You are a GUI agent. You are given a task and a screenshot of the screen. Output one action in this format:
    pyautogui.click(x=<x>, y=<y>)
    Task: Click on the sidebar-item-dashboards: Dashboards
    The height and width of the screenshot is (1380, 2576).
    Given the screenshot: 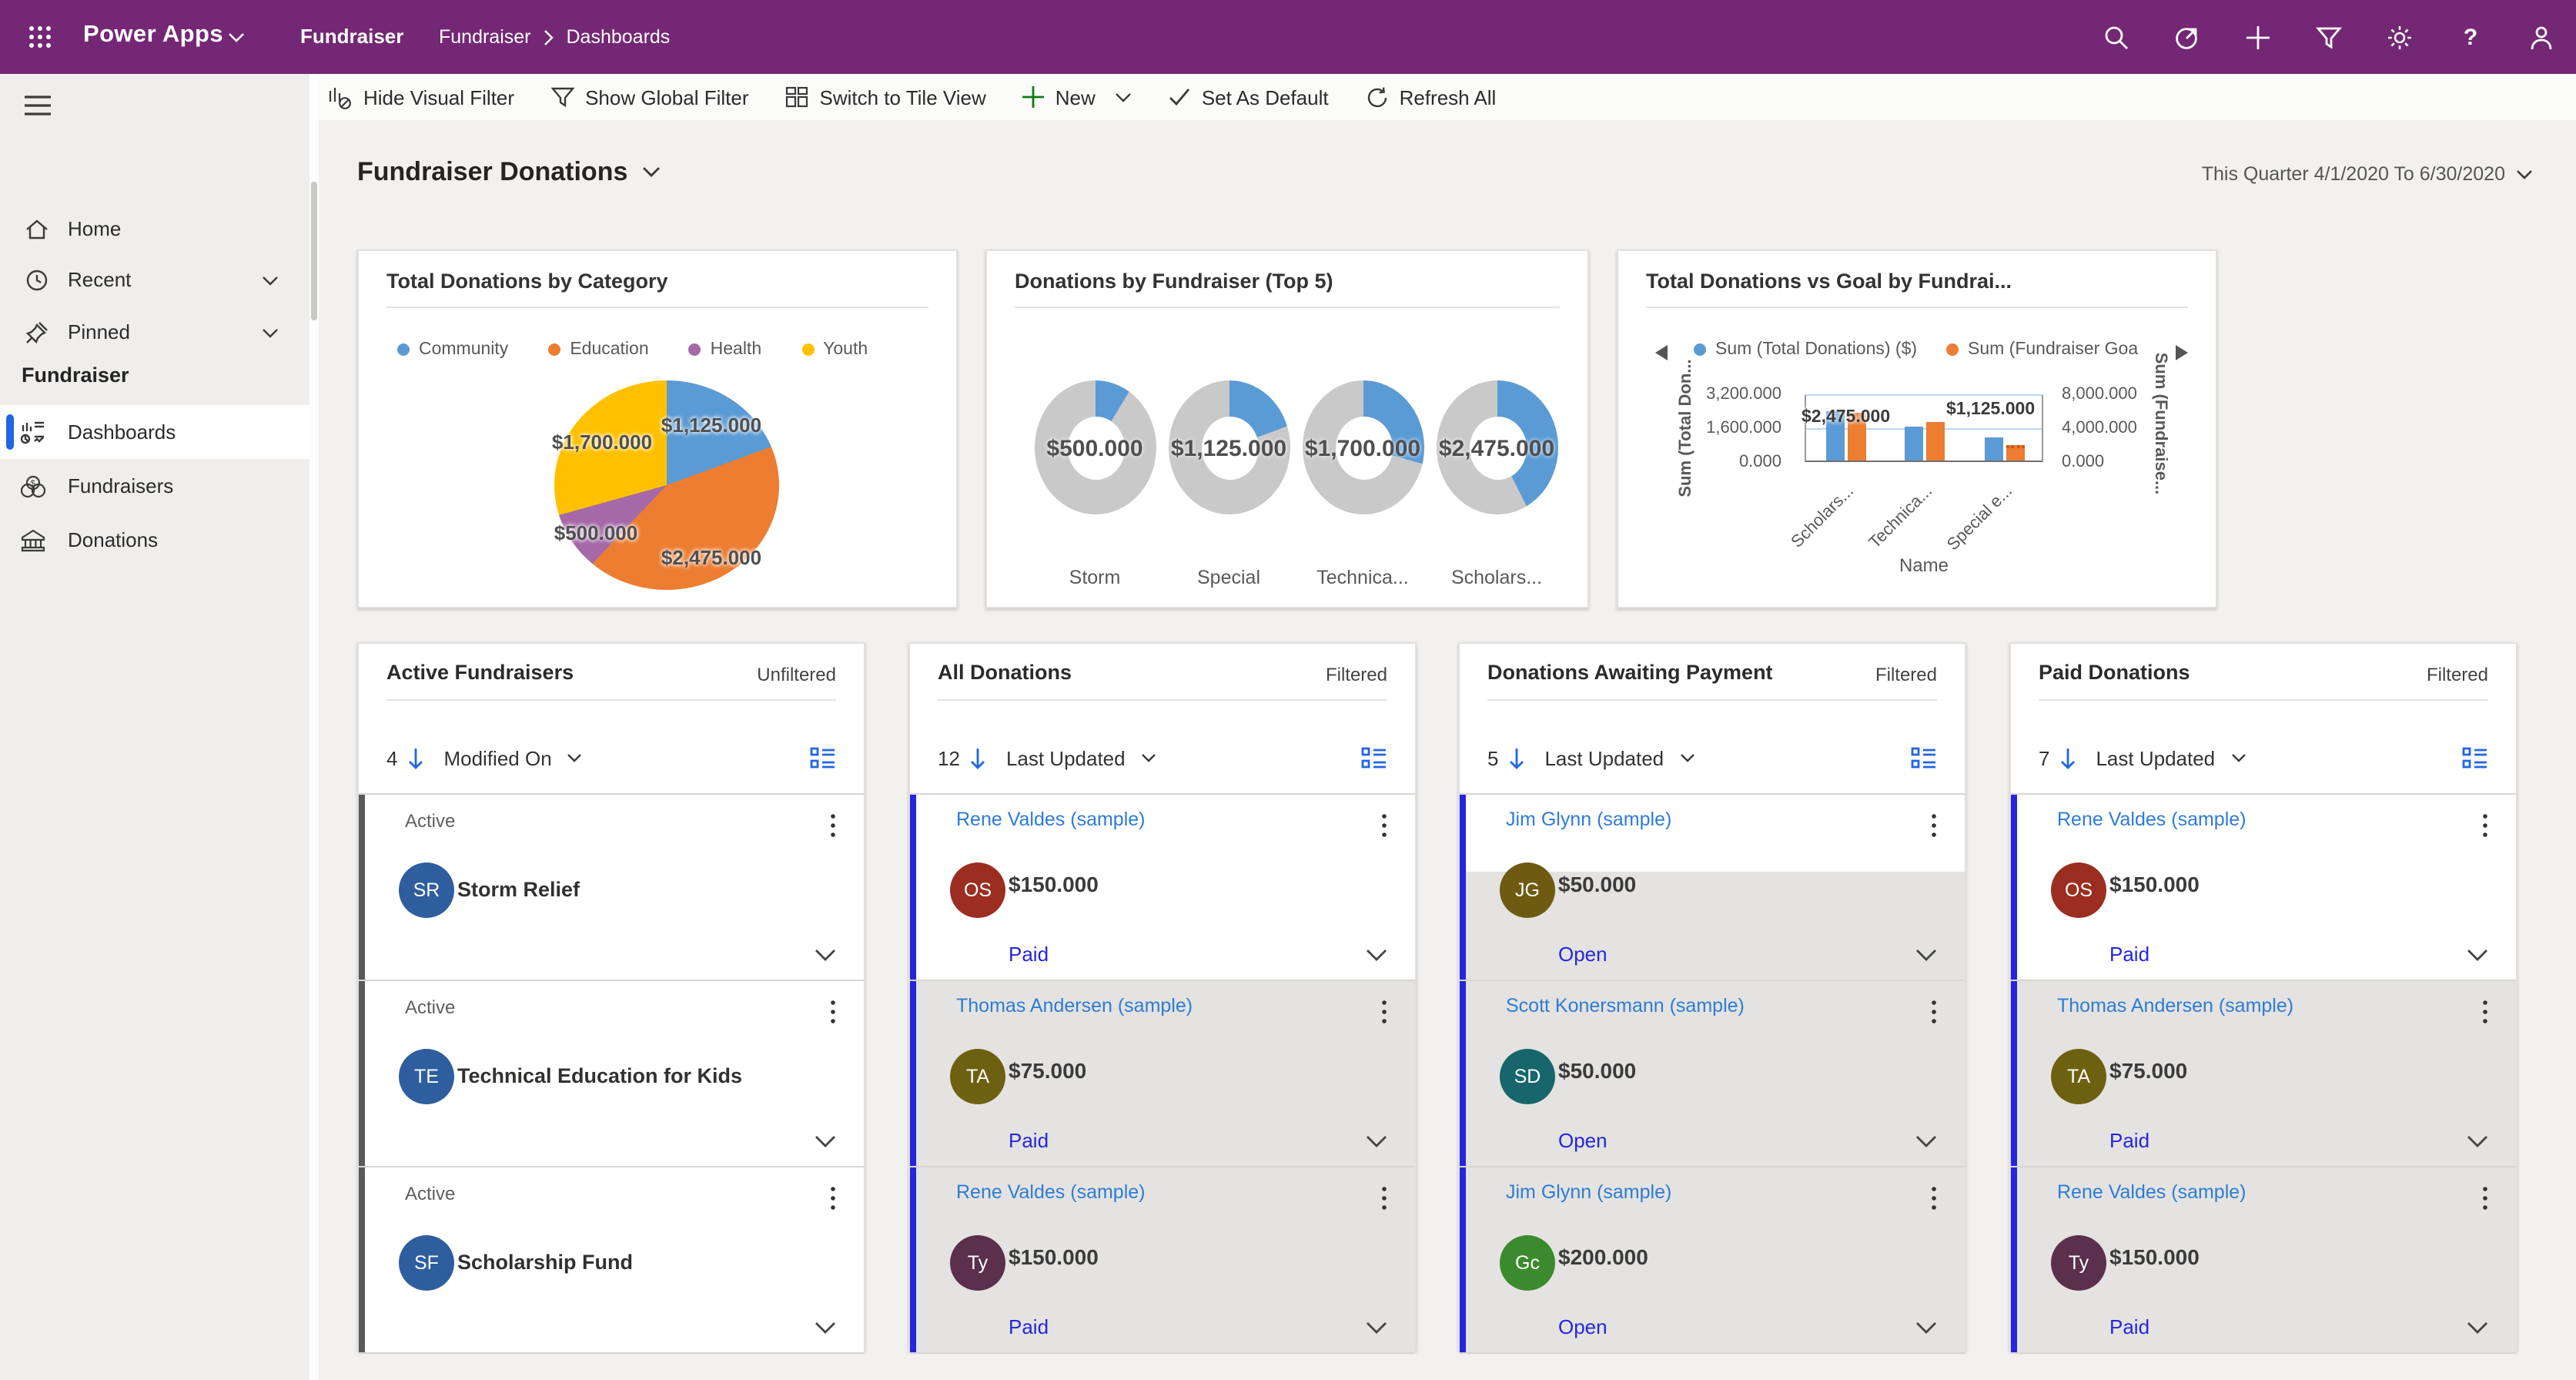 What is the action you would take?
    pyautogui.click(x=154, y=432)
    